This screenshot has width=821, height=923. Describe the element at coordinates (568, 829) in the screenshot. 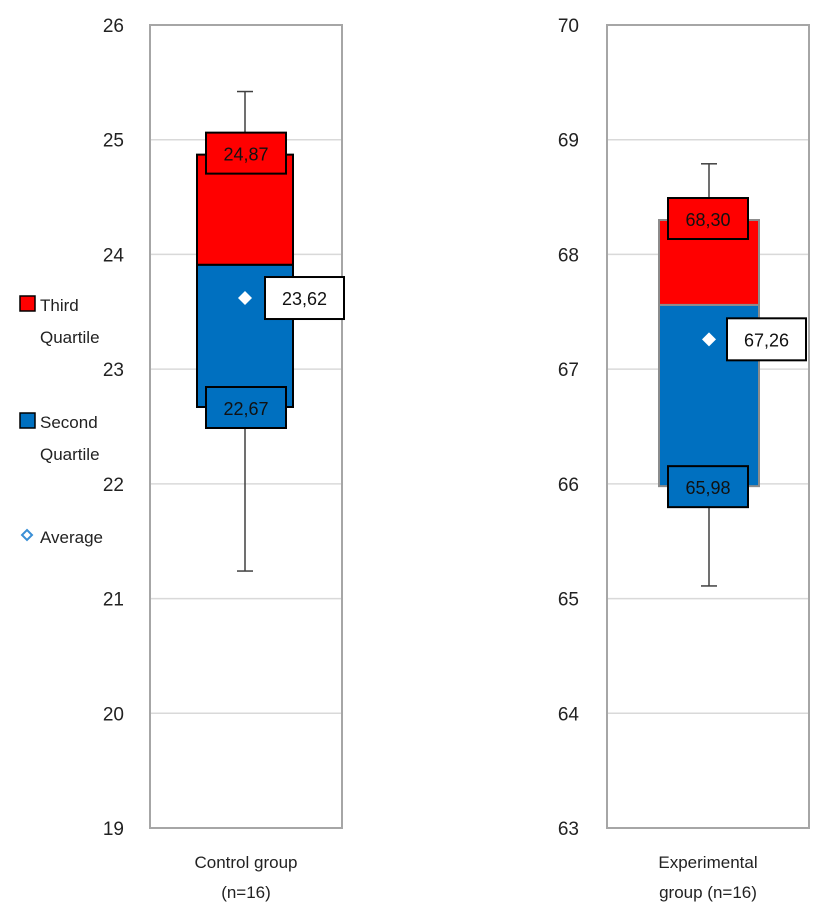

I see `experimental-y-tick-label: 63` at that location.